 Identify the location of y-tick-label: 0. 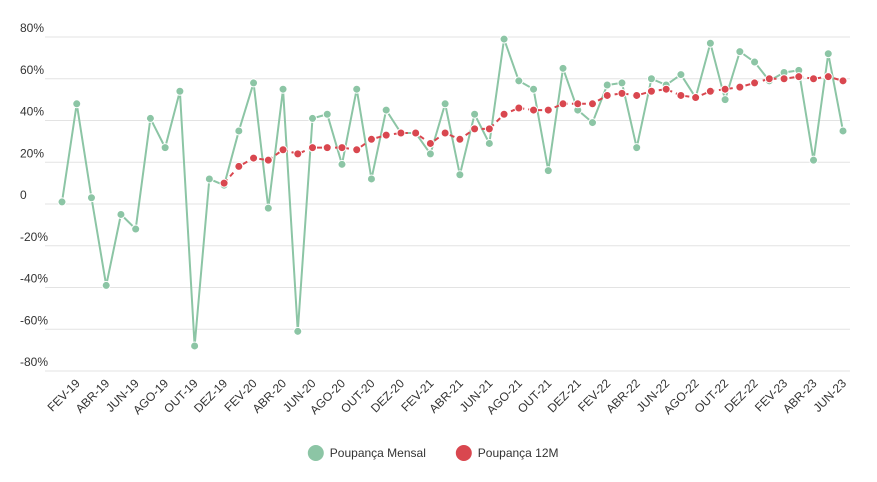
(23, 195).